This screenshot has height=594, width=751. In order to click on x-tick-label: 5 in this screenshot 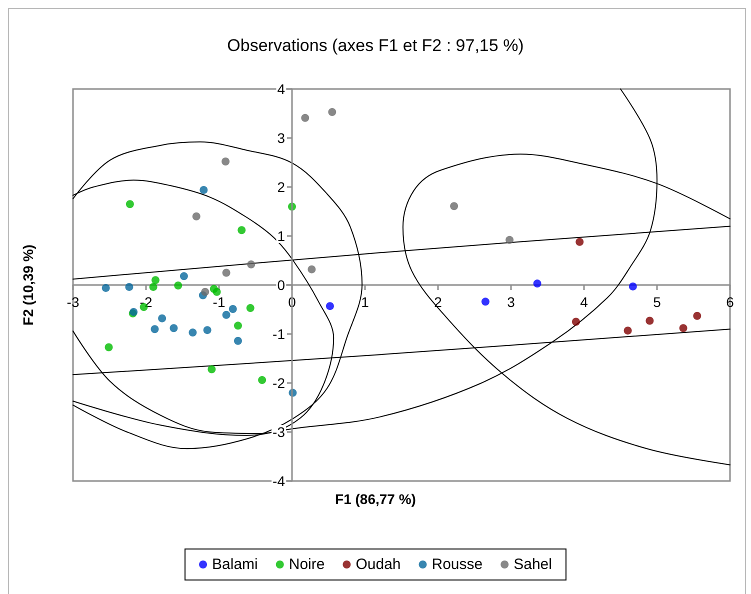, I will do `click(657, 302)`.